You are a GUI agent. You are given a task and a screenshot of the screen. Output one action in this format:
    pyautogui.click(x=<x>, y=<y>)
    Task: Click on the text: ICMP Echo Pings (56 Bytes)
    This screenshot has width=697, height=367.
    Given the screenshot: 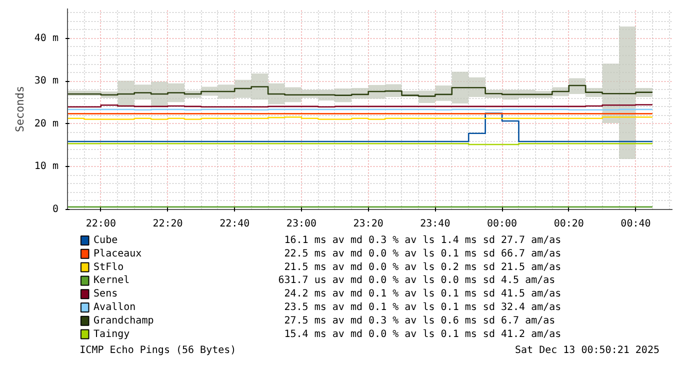 What is the action you would take?
    pyautogui.click(x=158, y=350)
    